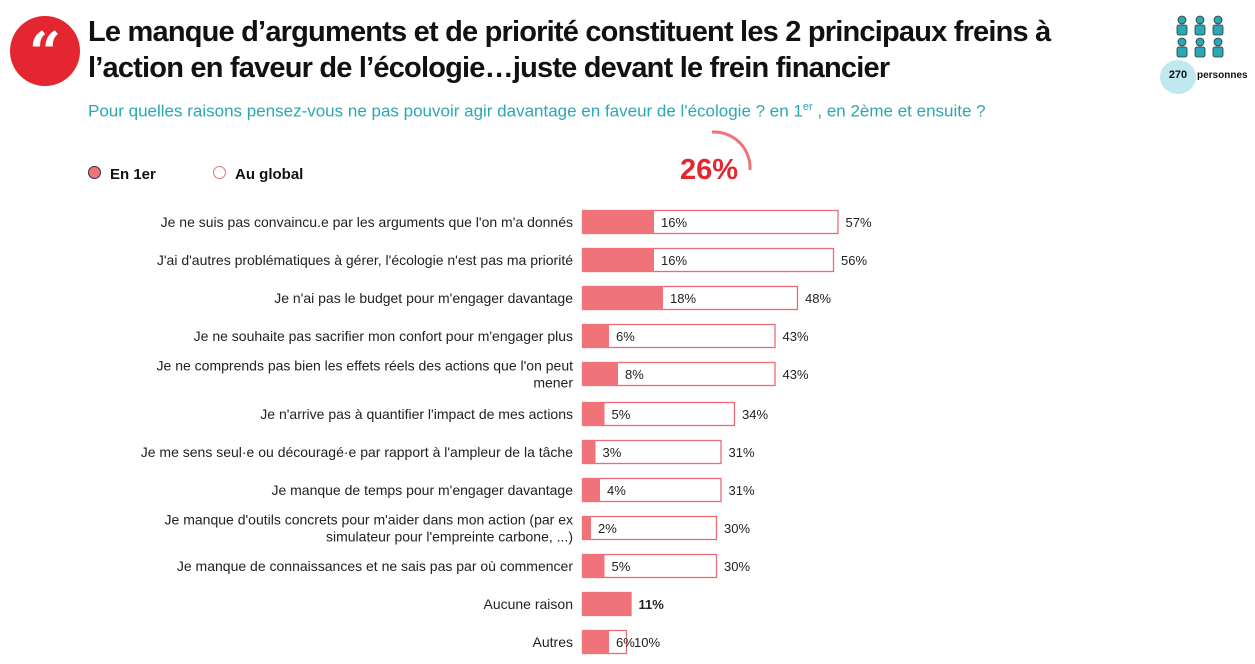 This screenshot has height=664, width=1255. I want to click on category-label: Autres, so click(553, 642).